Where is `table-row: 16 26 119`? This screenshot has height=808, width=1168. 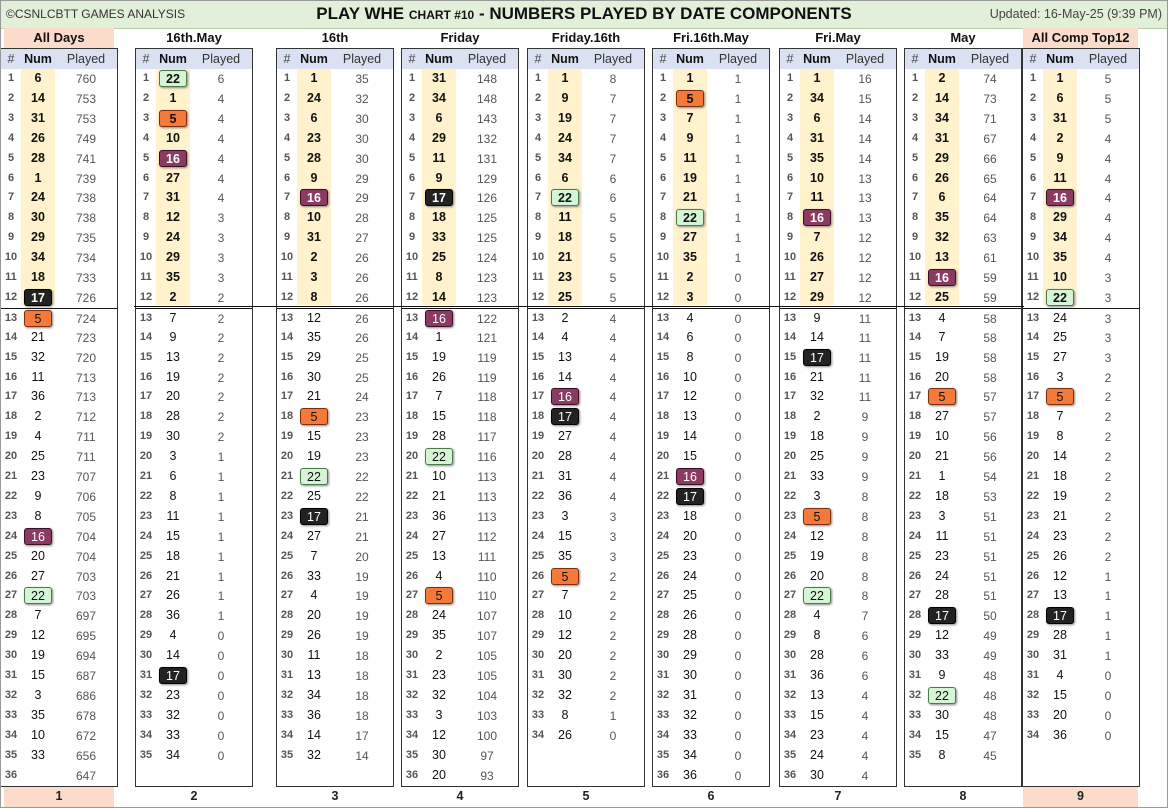
table-row: 16 26 119 is located at coordinates (460, 378).